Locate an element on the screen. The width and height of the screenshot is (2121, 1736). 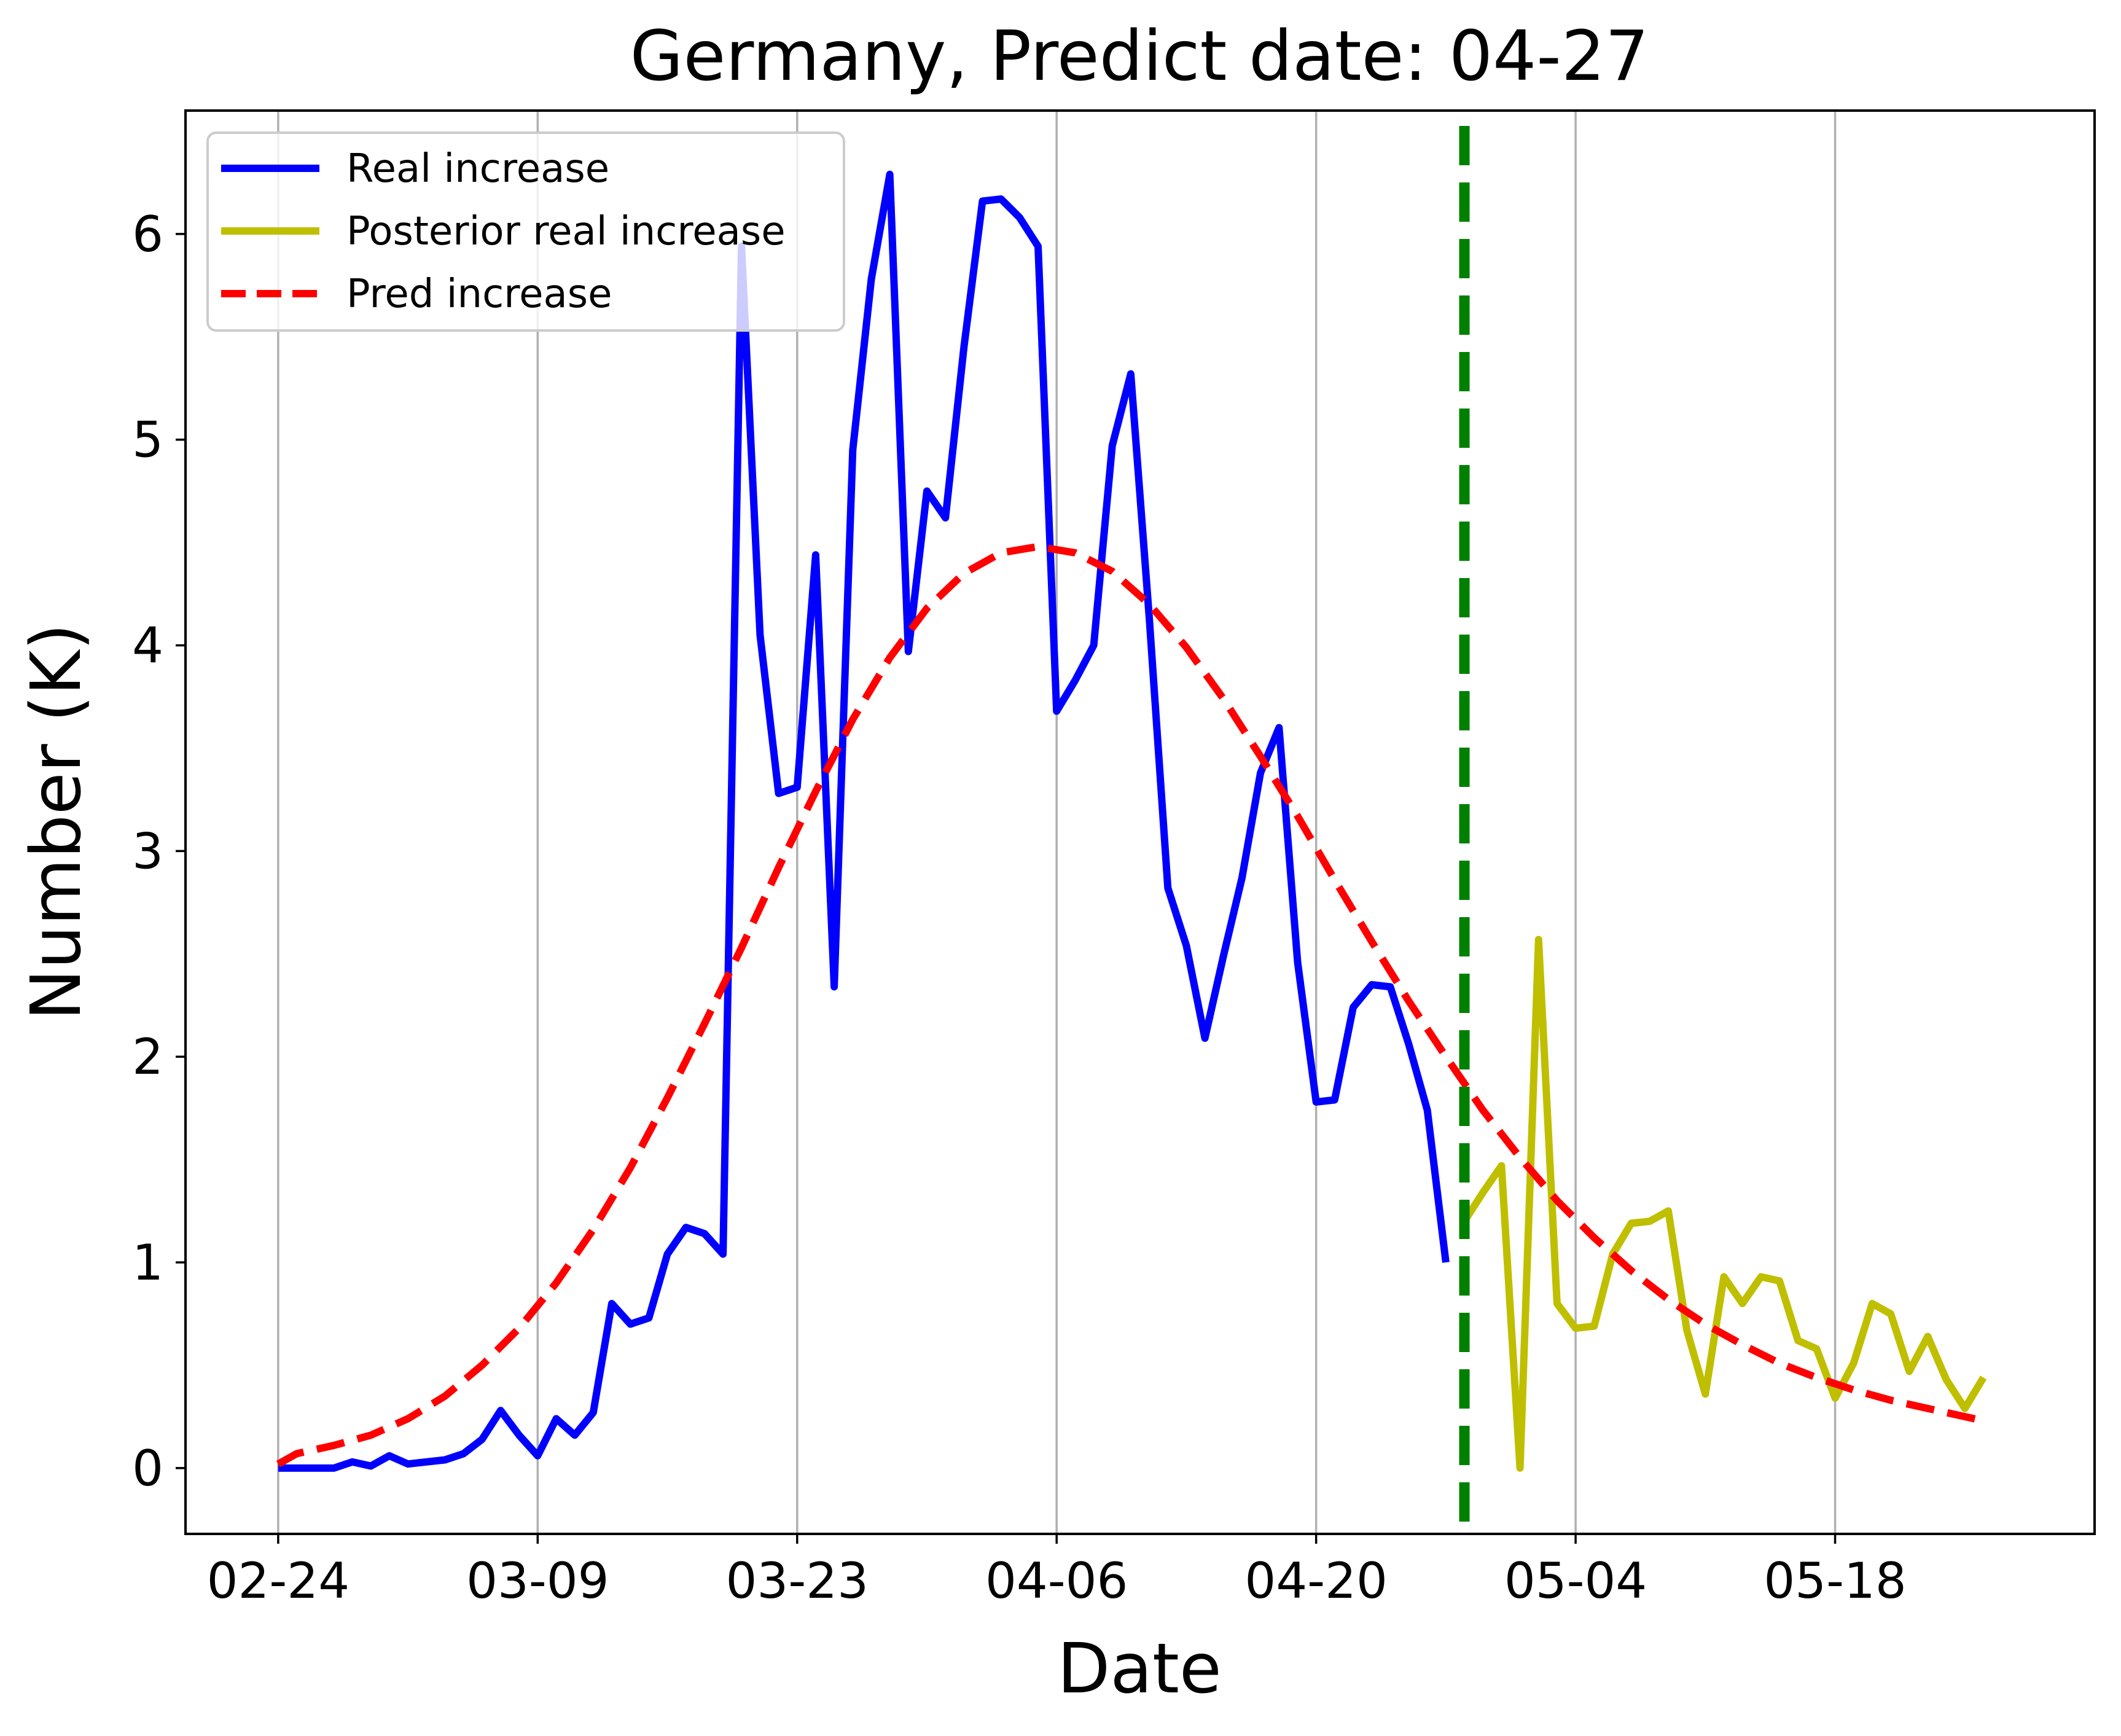
y-tick-label: 3 is located at coordinates (147, 851).